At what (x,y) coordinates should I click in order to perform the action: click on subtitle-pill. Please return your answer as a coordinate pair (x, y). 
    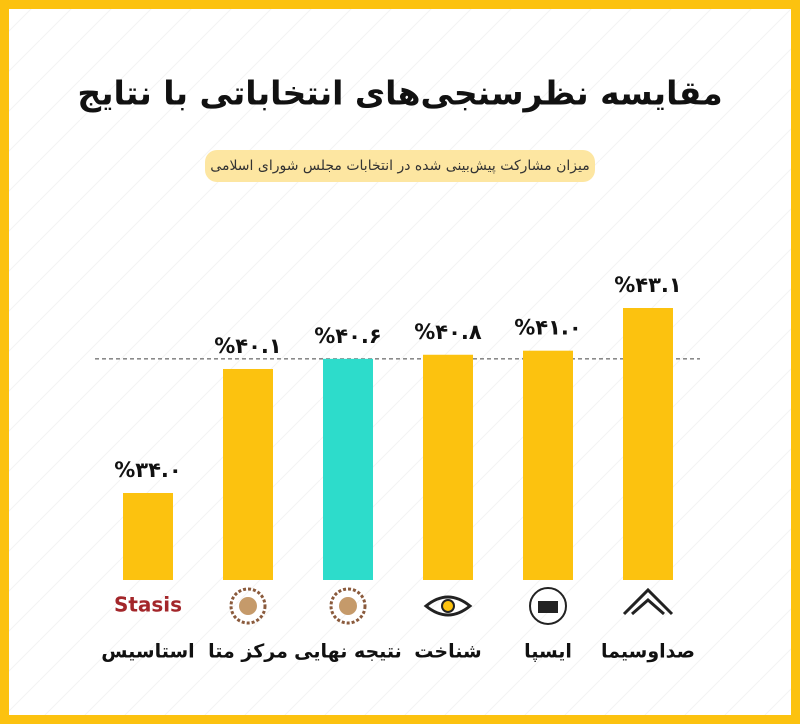
    Looking at the image, I should click on (400, 166).